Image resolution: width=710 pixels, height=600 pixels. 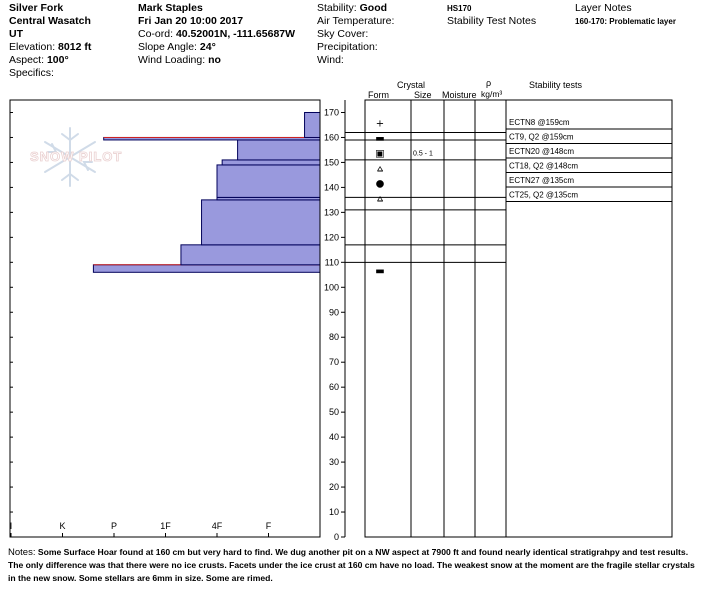 I want to click on crystal-size-value: 0.5 - 1, so click(x=423, y=153).